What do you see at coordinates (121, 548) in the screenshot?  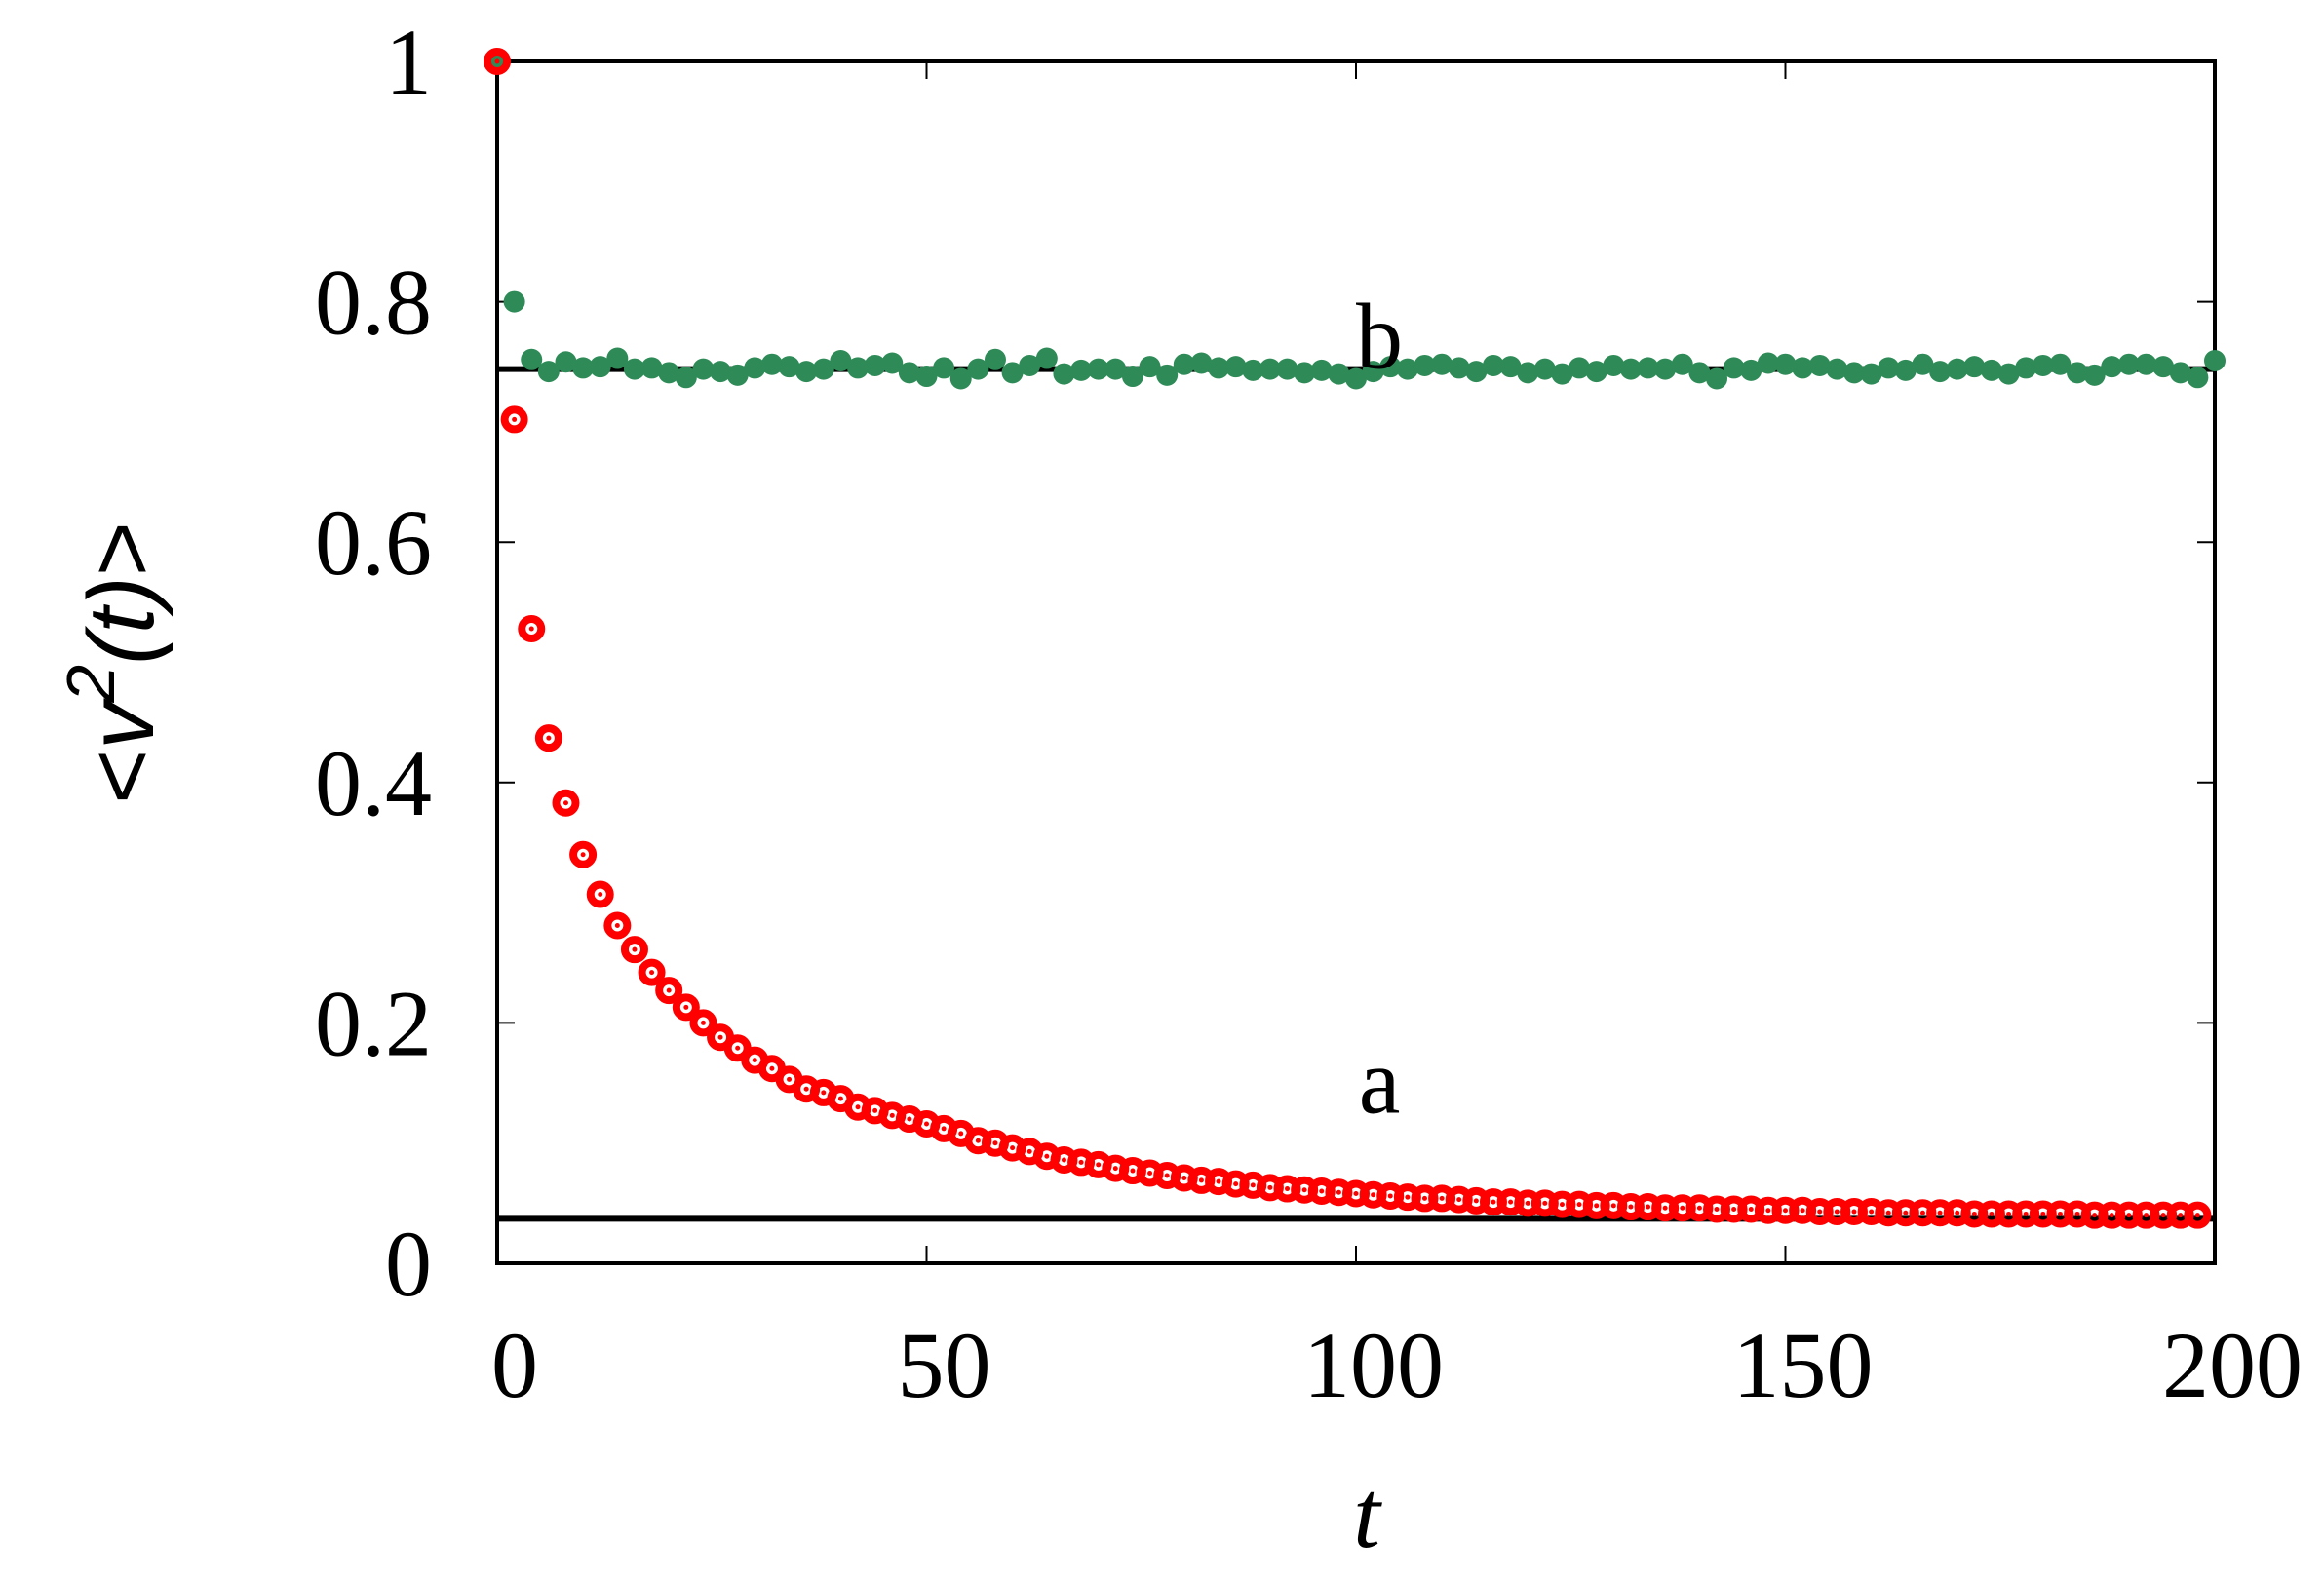 I see `y-axis-title-close: >` at bounding box center [121, 548].